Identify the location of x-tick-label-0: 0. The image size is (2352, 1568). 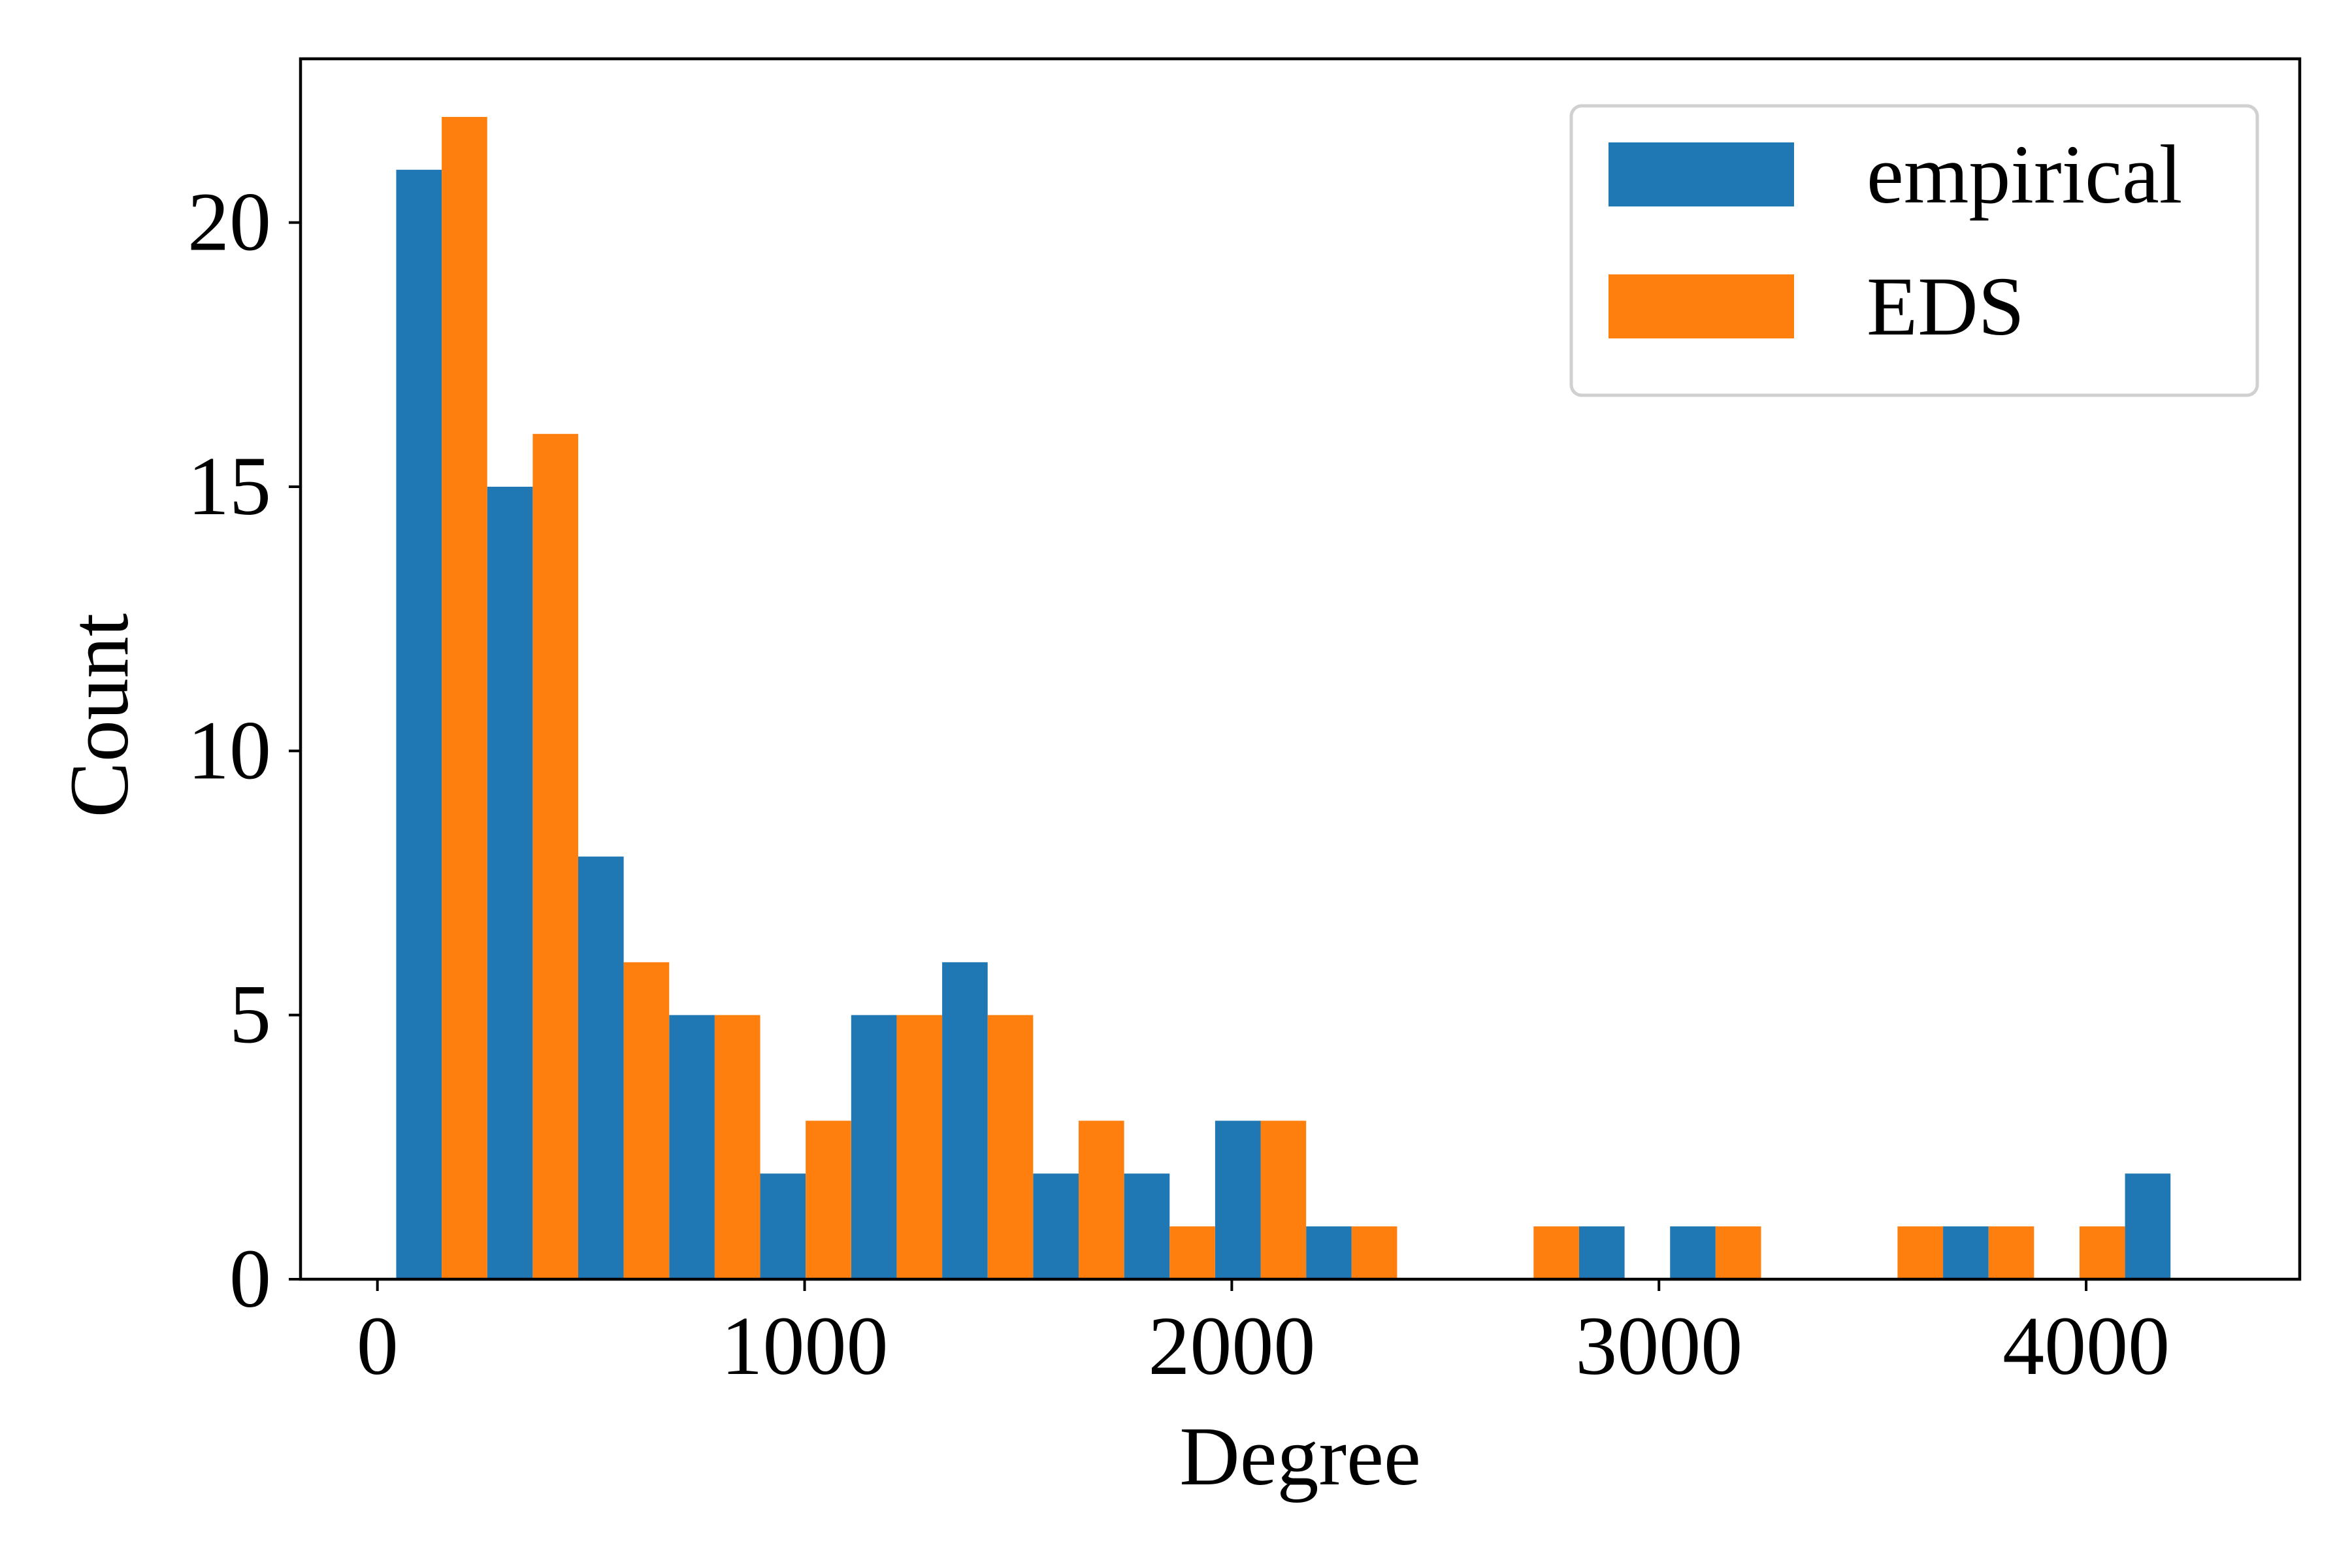
(378, 1345).